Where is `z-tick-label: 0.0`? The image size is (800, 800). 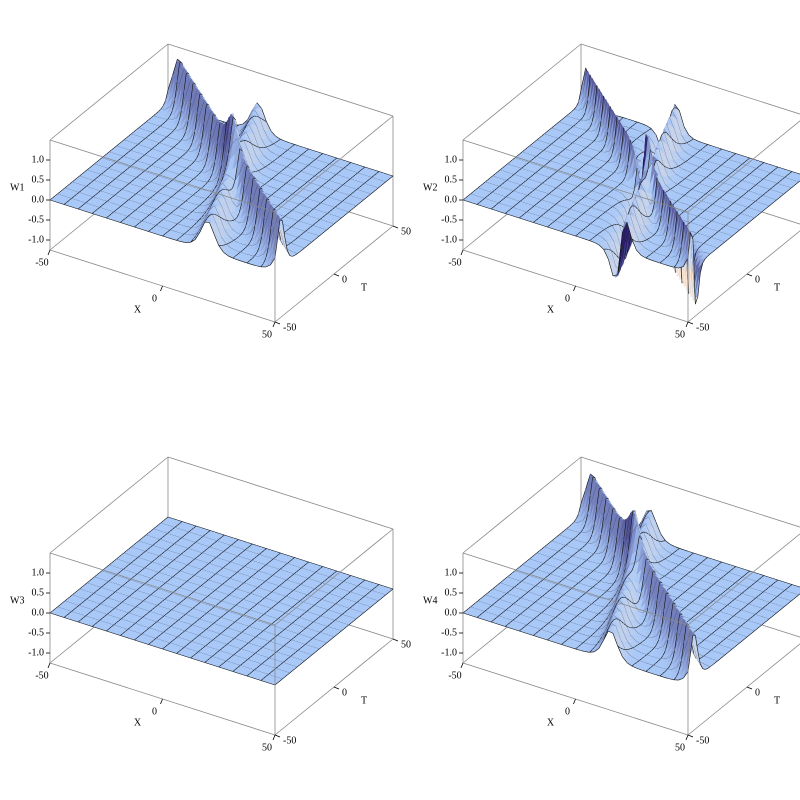 z-tick-label: 0.0 is located at coordinates (38, 199).